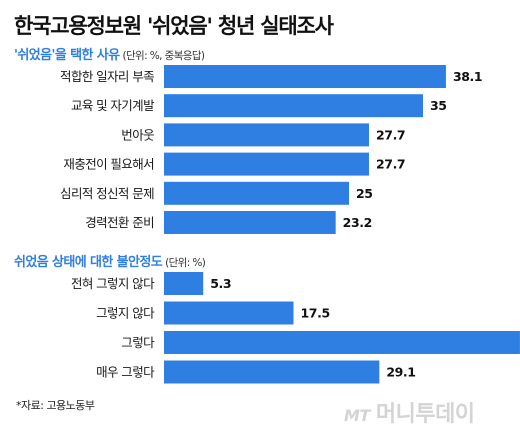  I want to click on section-1-heading: '쉬었음'을 택한 사유 (단위: %, 중복응답), so click(109, 53).